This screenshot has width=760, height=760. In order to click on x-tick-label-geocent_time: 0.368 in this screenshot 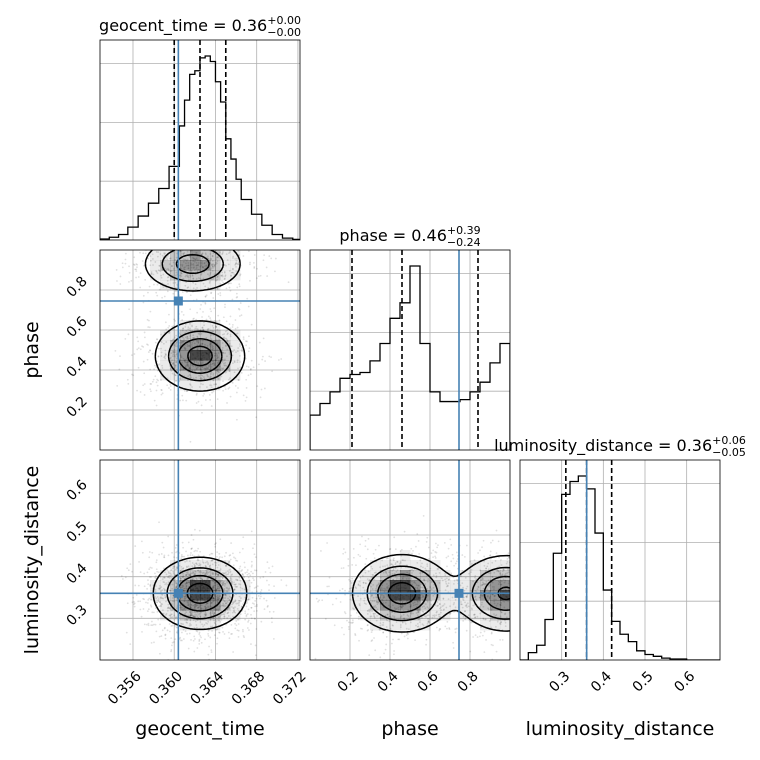, I will do `click(249, 688)`.